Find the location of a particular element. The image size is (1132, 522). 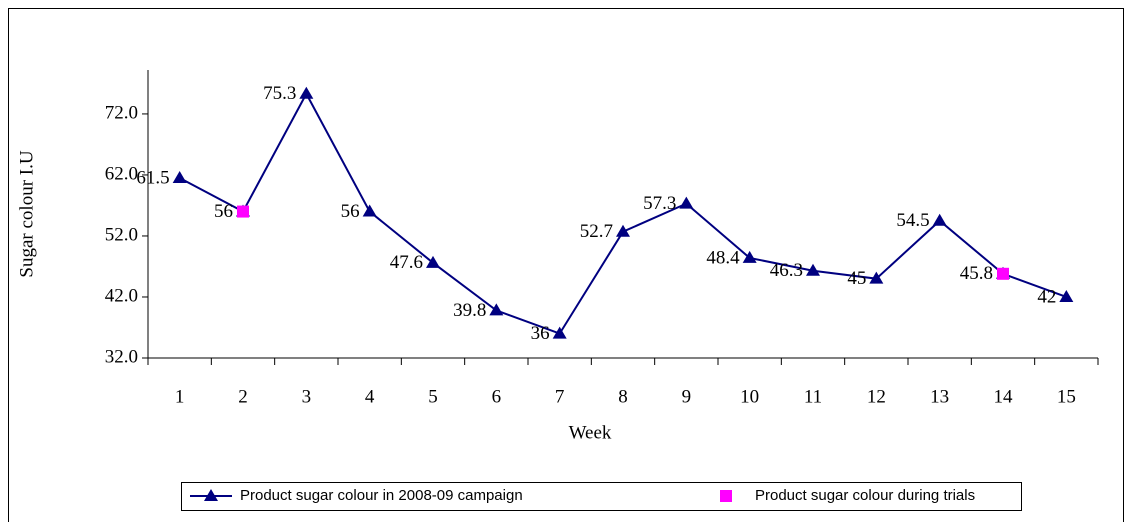

data-label: 45 is located at coordinates (856, 278).